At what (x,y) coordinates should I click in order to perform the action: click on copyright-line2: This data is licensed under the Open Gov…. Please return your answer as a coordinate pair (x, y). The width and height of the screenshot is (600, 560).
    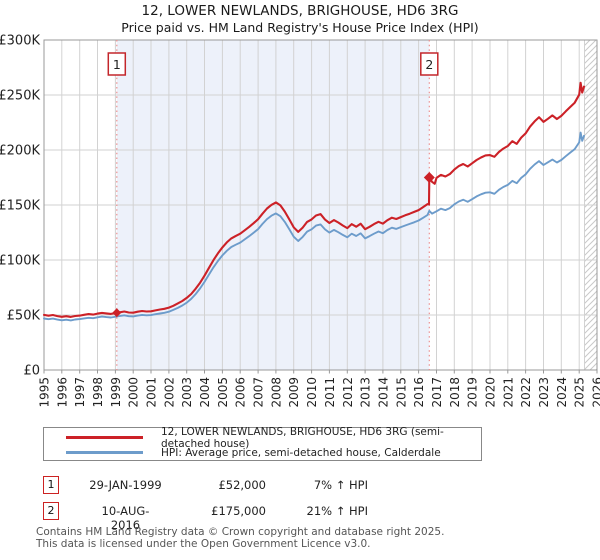
    Looking at the image, I should click on (203, 543).